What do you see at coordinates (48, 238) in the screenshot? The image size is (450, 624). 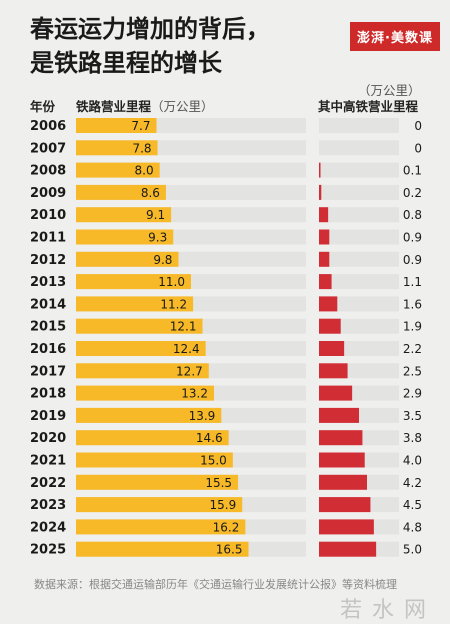 I see `year-label: 2011` at bounding box center [48, 238].